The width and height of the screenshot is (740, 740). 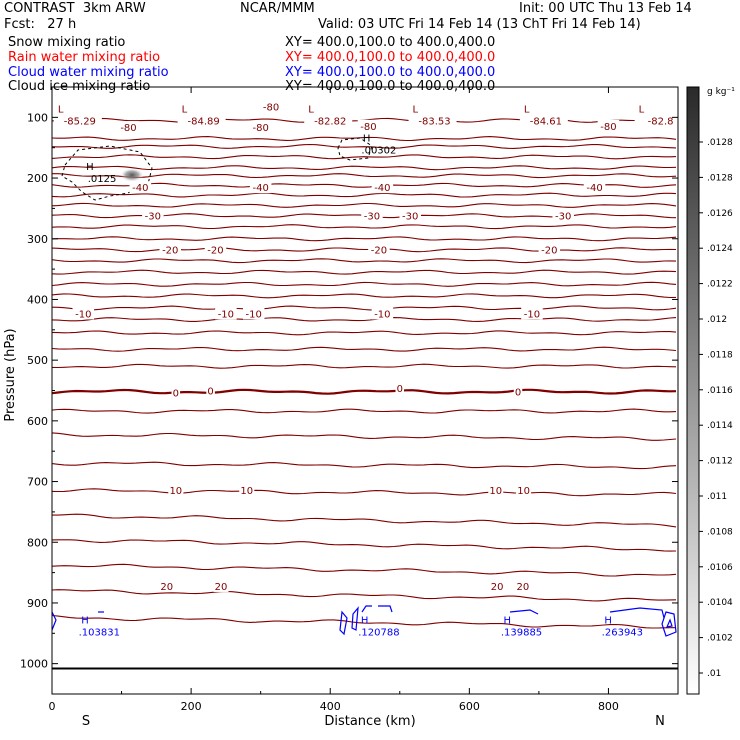 What do you see at coordinates (720, 249) in the screenshot?
I see `colorbar-label: .0124` at bounding box center [720, 249].